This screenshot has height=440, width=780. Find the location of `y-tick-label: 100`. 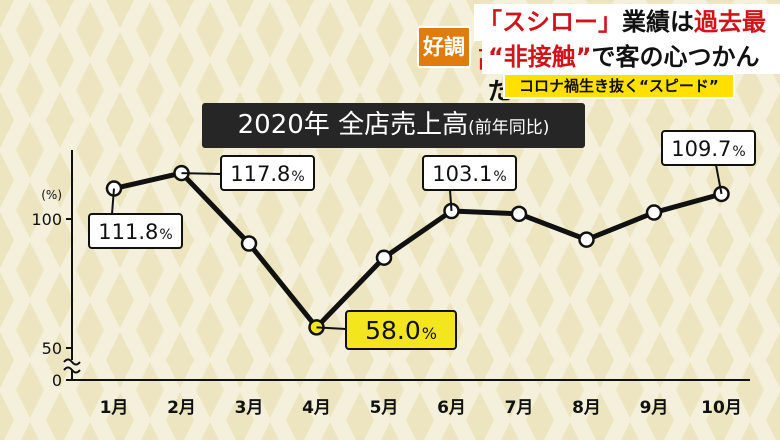

y-tick-label: 100 is located at coordinates (46, 219).